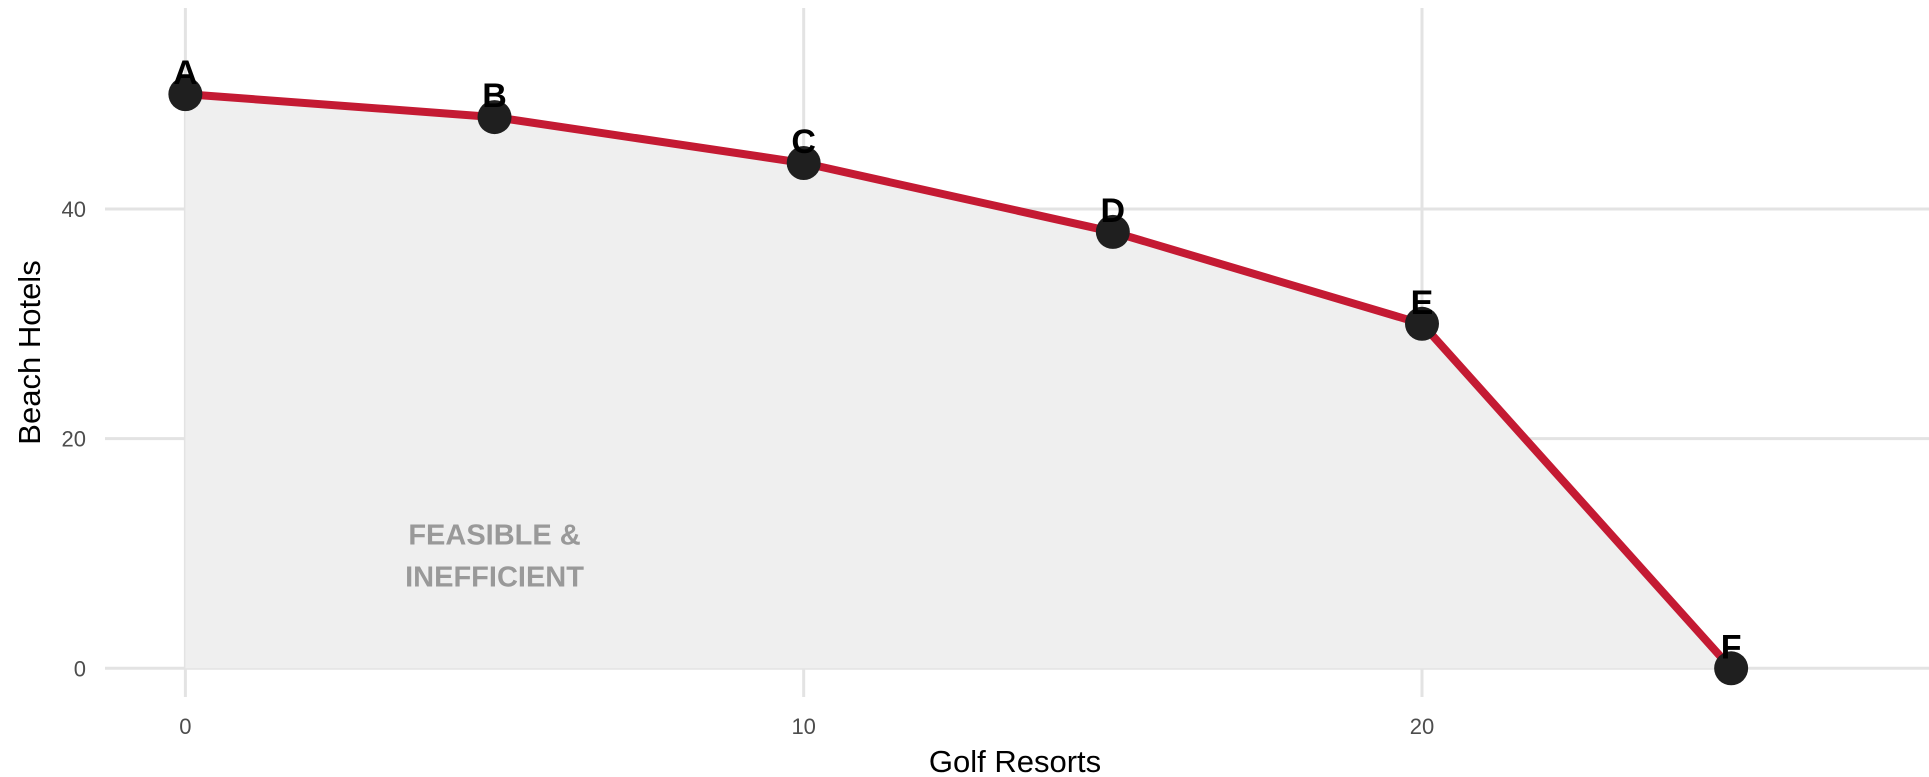  I want to click on x-axis-title: Golf Resorts, so click(1015, 760).